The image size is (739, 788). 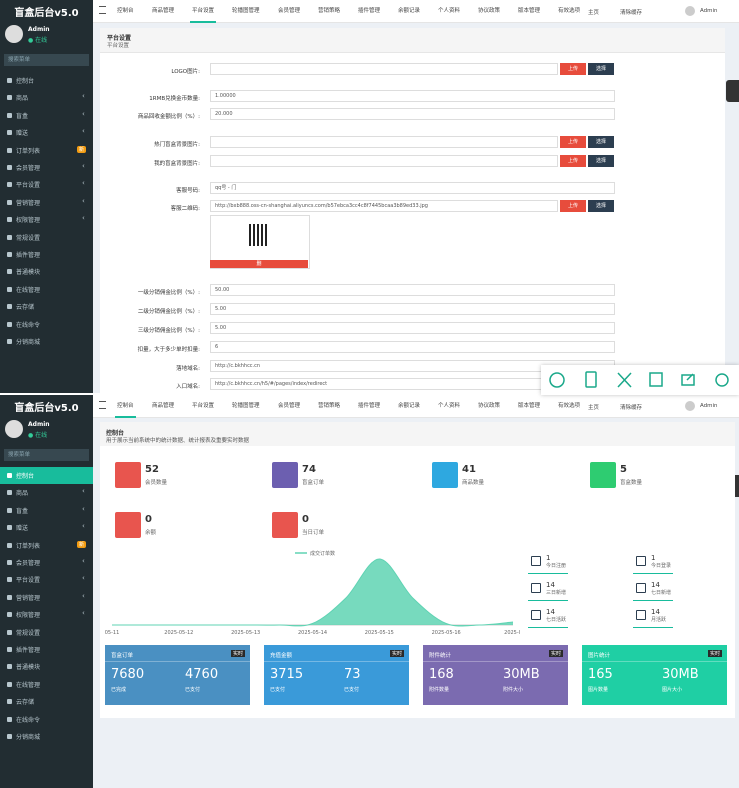 What do you see at coordinates (639, 379) in the screenshot?
I see `toolbar-icons` at bounding box center [639, 379].